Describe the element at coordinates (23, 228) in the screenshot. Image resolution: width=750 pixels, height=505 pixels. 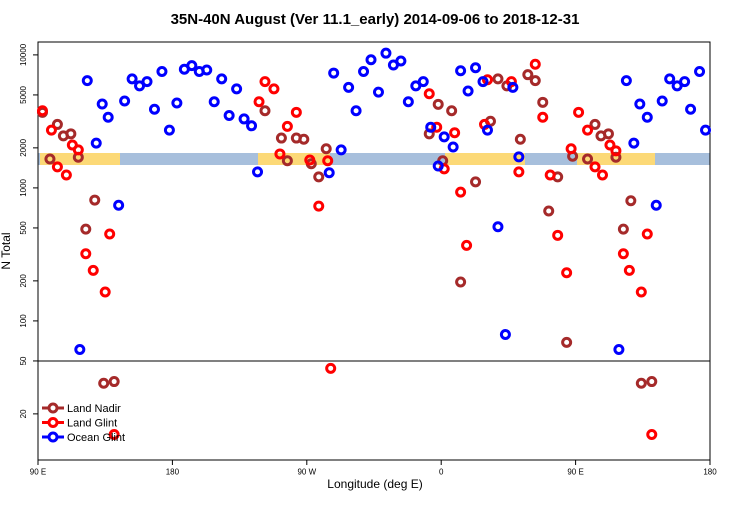
I see `y-tick-label: 500` at that location.